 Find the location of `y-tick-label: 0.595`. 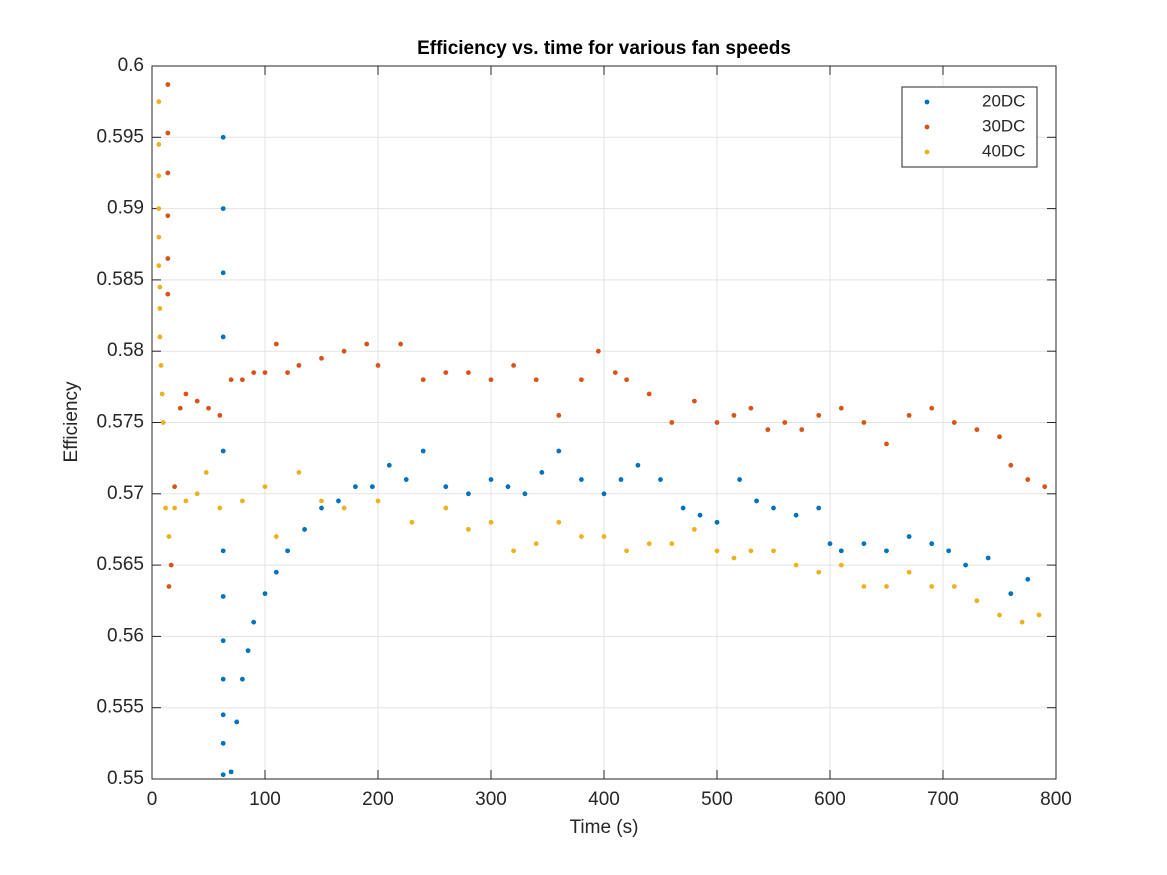

y-tick-label: 0.595 is located at coordinates (120, 136).